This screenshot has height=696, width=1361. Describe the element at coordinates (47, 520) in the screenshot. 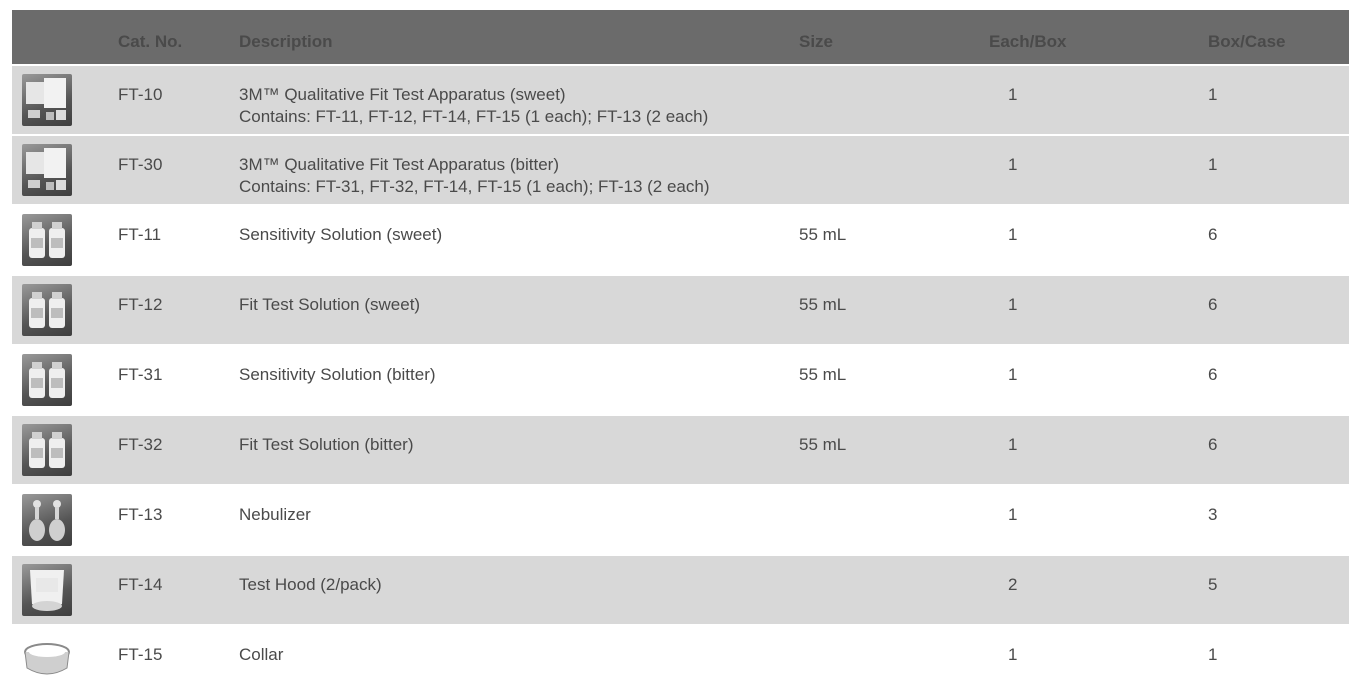

I see `nebulizer-icon` at that location.